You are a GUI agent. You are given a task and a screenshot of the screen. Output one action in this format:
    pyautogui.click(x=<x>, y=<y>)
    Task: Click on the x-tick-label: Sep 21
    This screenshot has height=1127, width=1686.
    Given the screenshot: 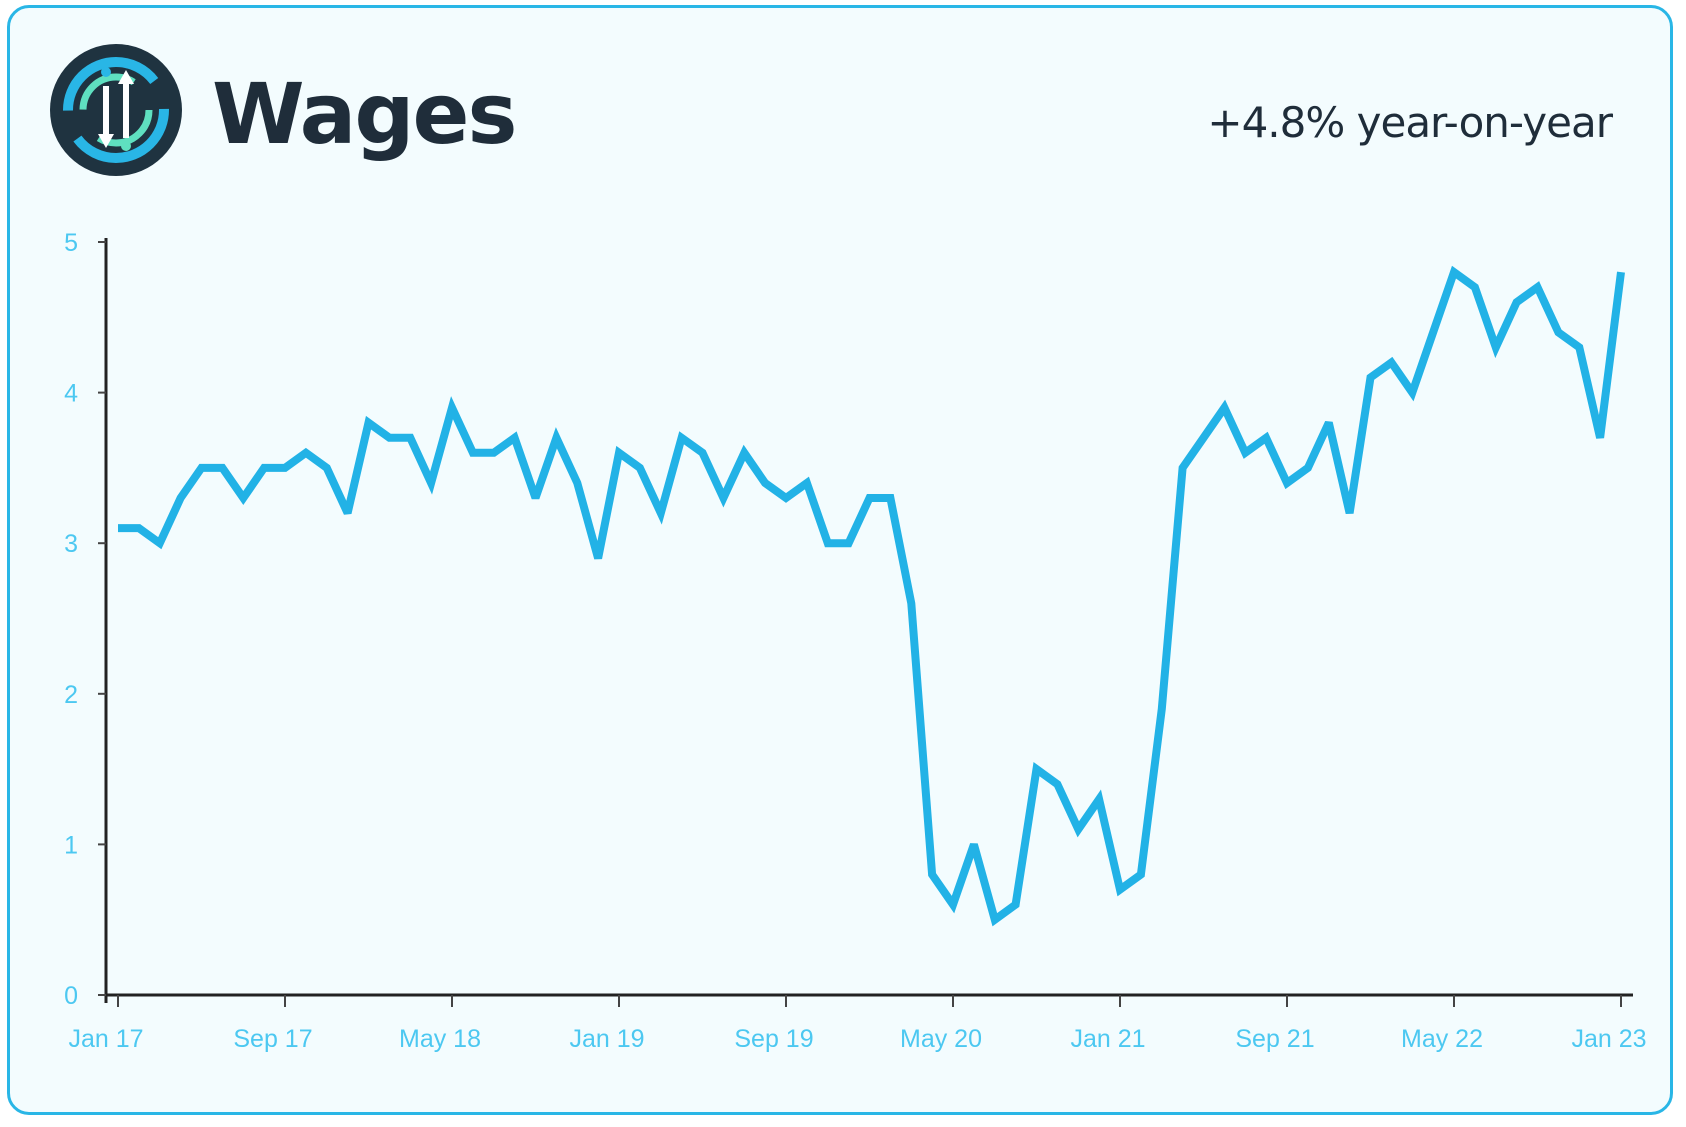 What is the action you would take?
    pyautogui.click(x=1274, y=1039)
    